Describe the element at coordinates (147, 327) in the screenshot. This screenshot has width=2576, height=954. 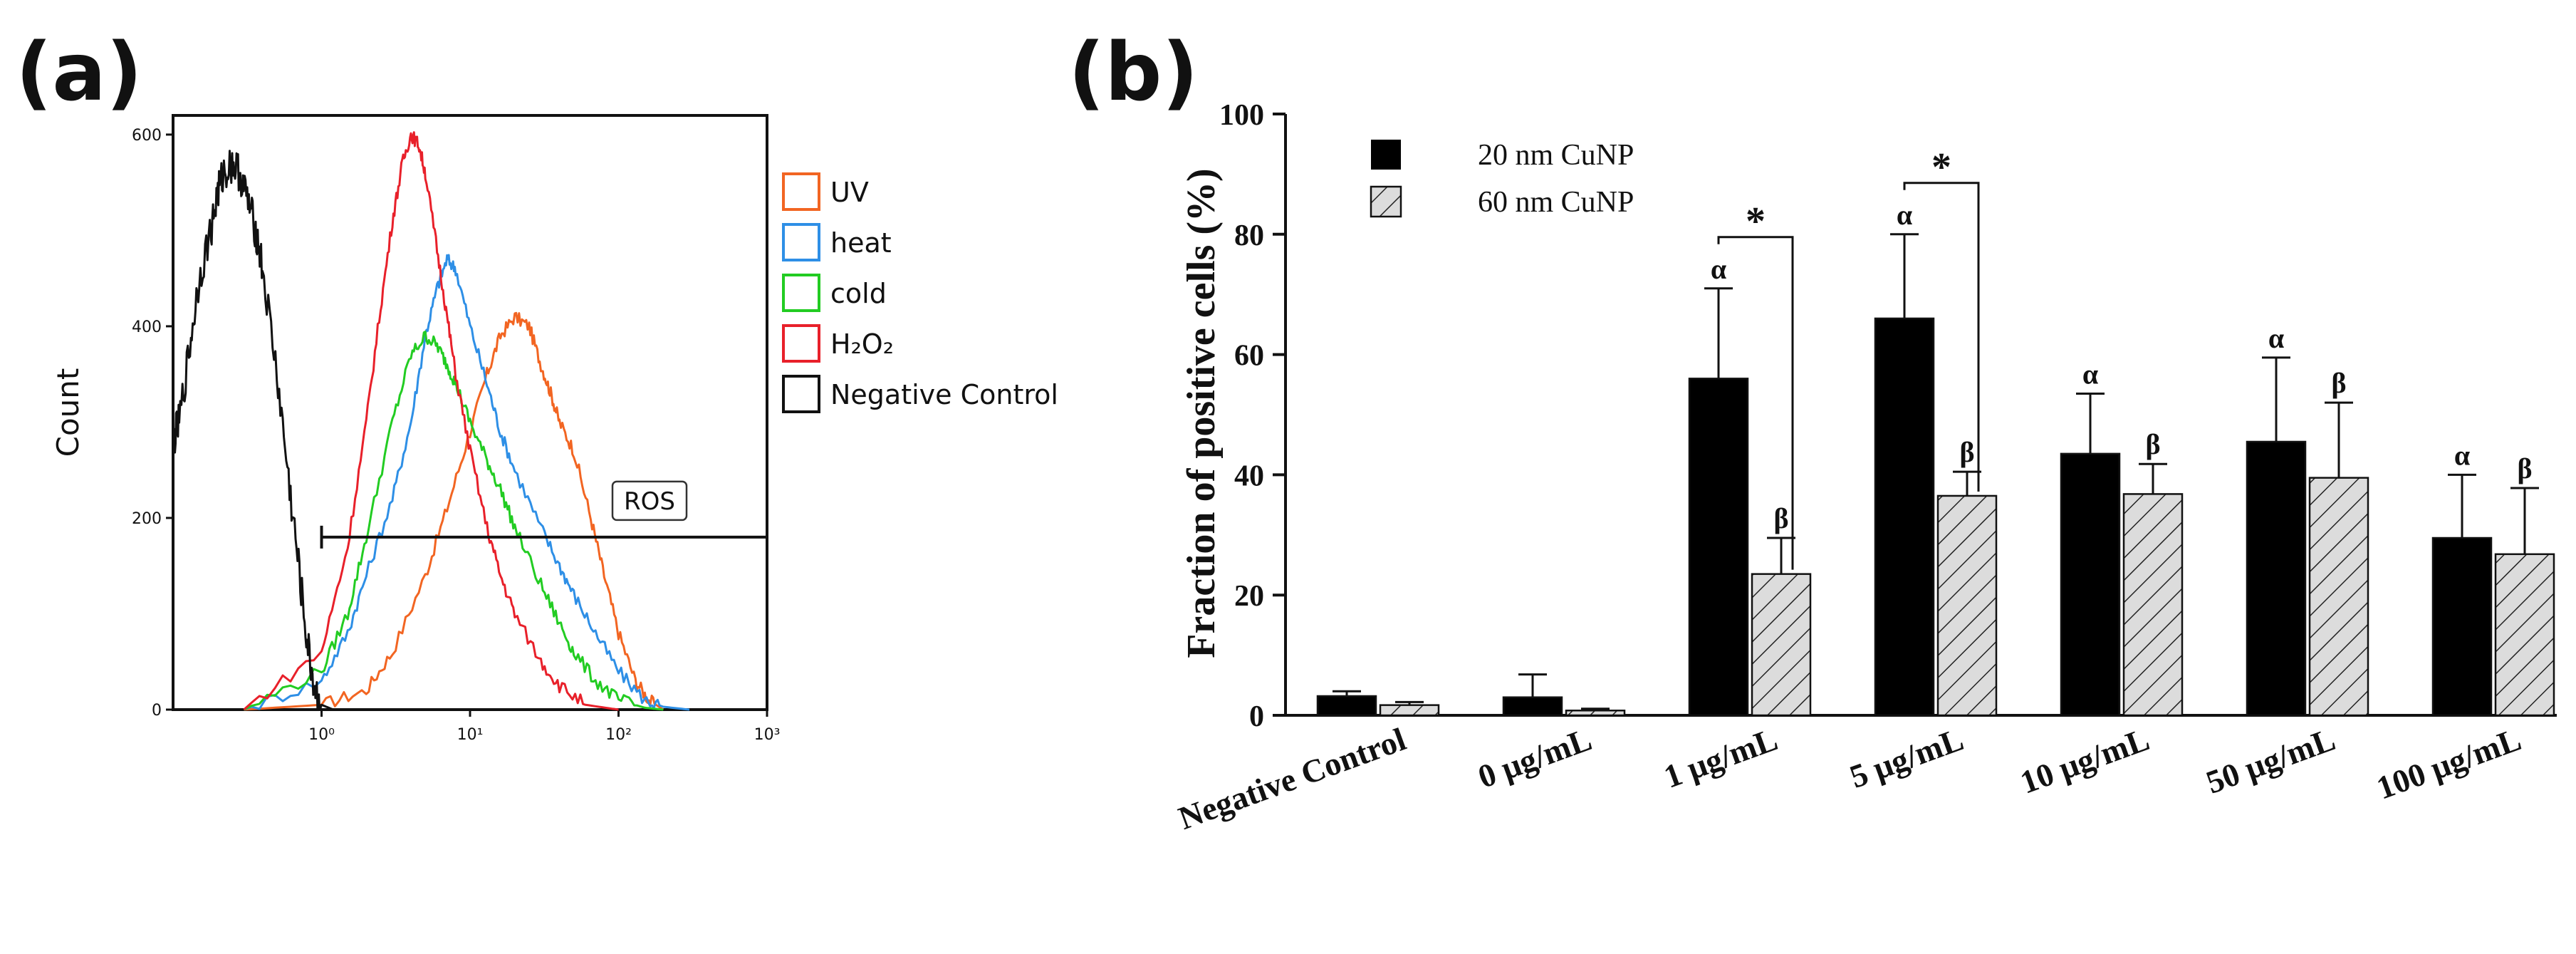
I see `panel-a-y-tick-label: 400` at that location.